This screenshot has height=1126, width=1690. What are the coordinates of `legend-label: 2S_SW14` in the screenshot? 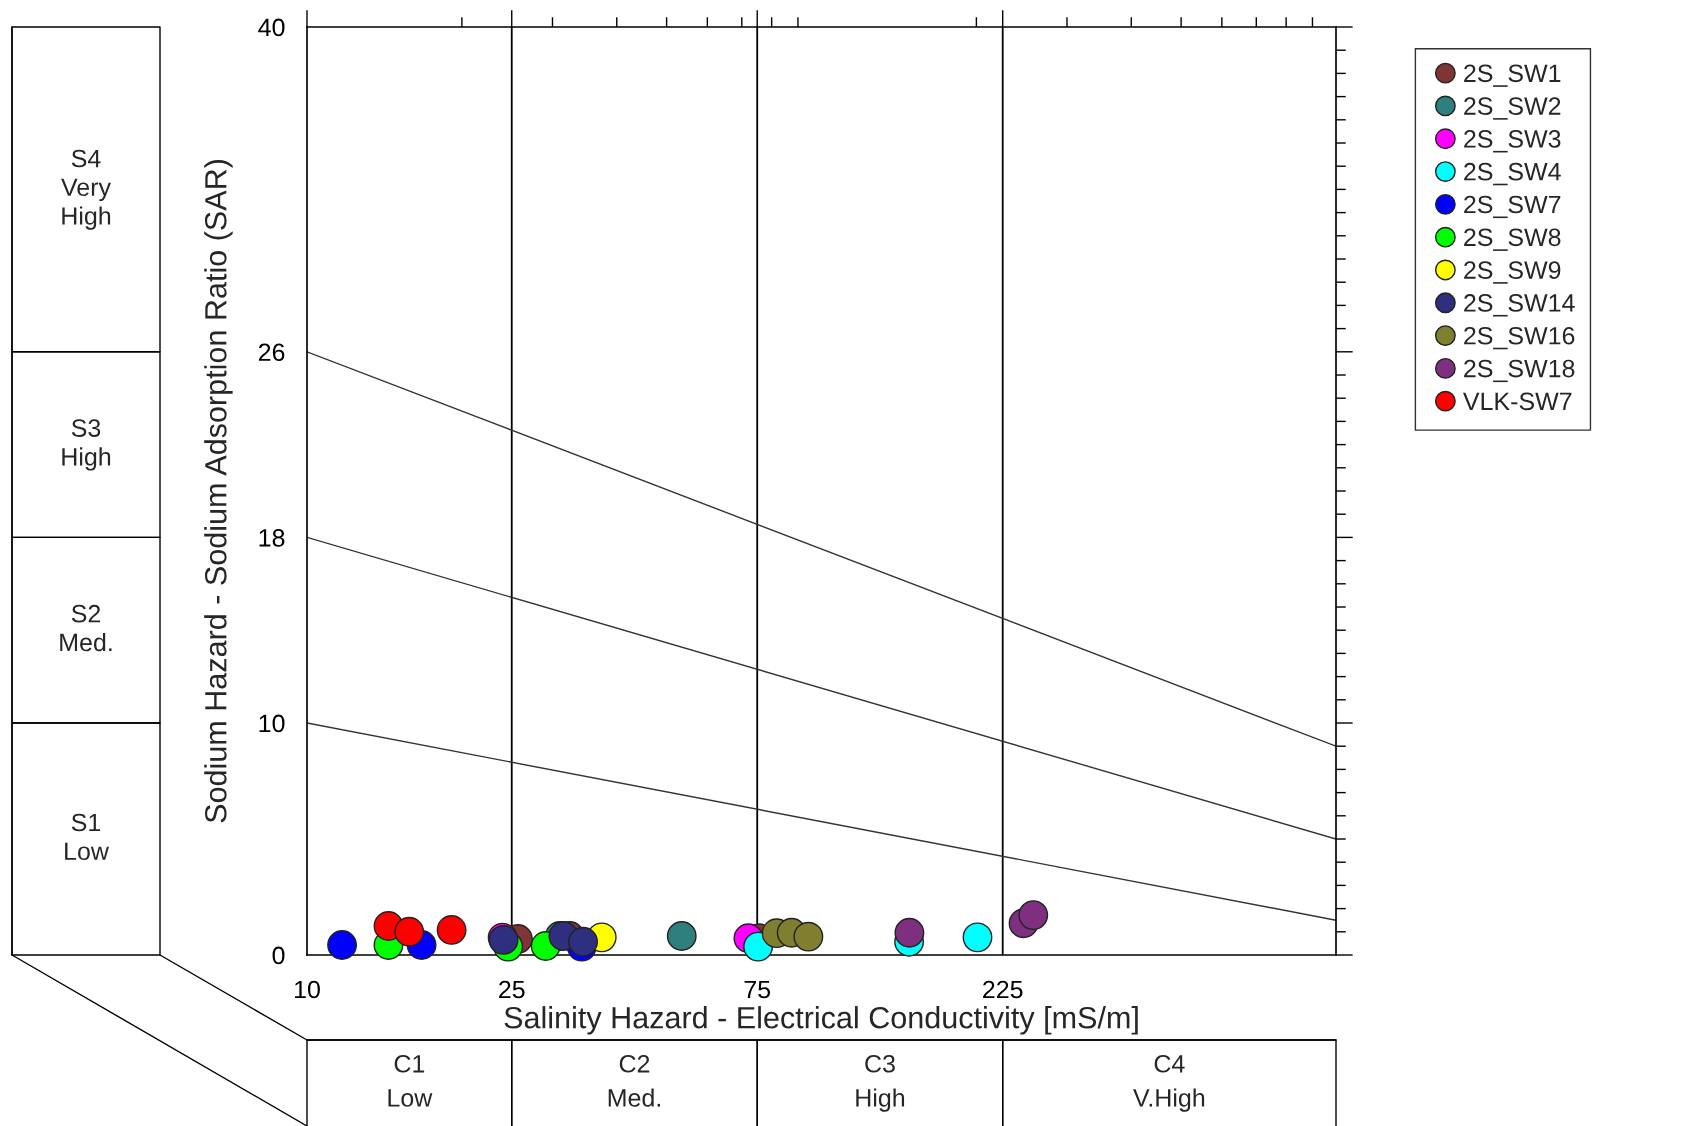 It's located at (1519, 305).